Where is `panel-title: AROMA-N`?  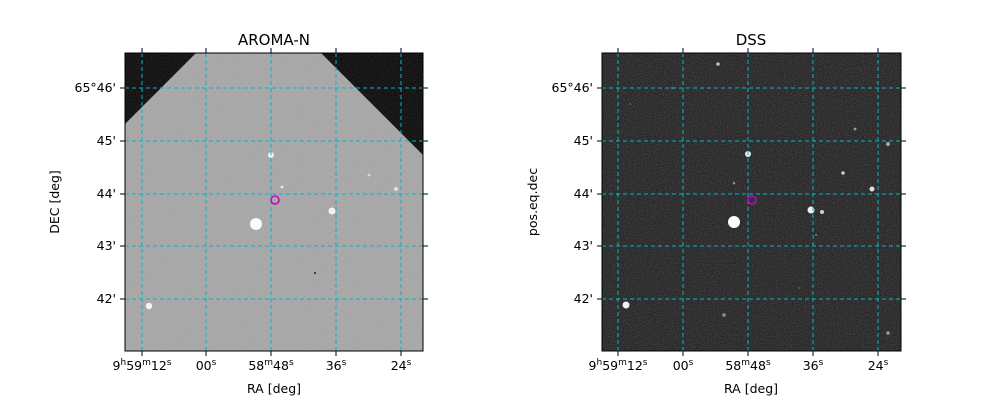 panel-title: AROMA-N is located at coordinates (274, 40).